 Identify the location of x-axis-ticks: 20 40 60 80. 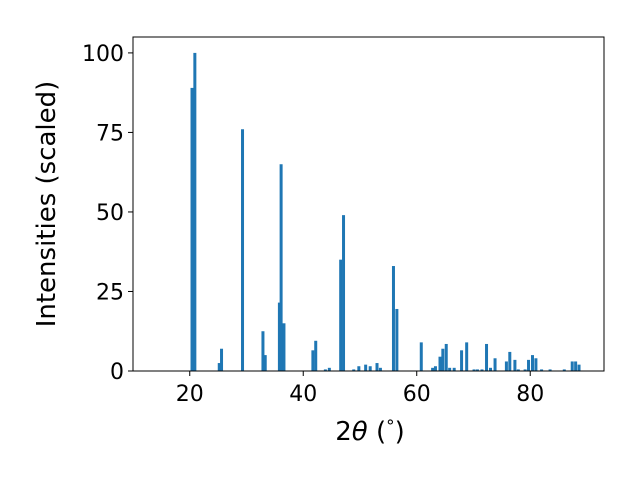
(360, 389).